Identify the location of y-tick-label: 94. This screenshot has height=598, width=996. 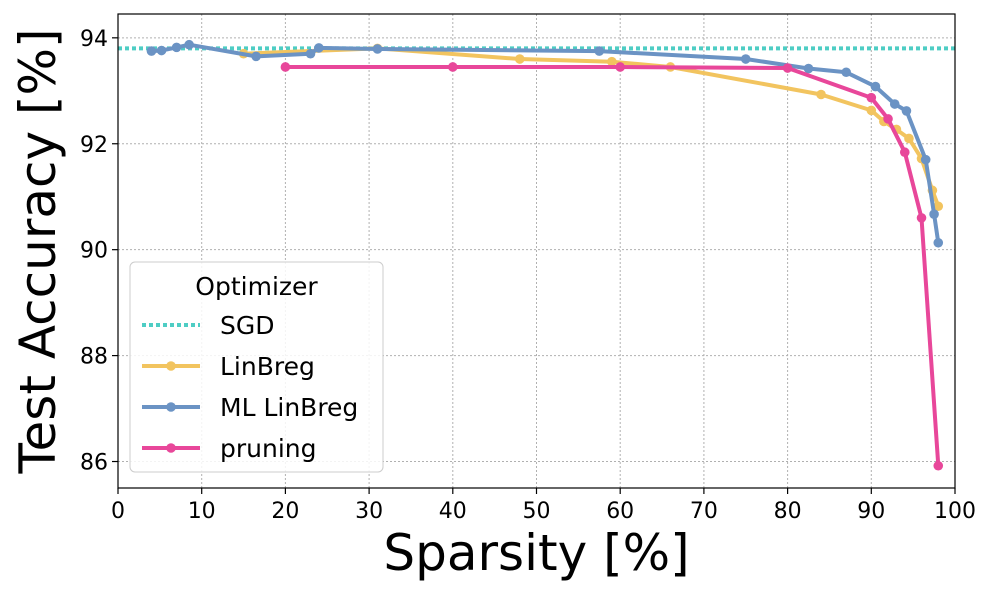
(94, 39).